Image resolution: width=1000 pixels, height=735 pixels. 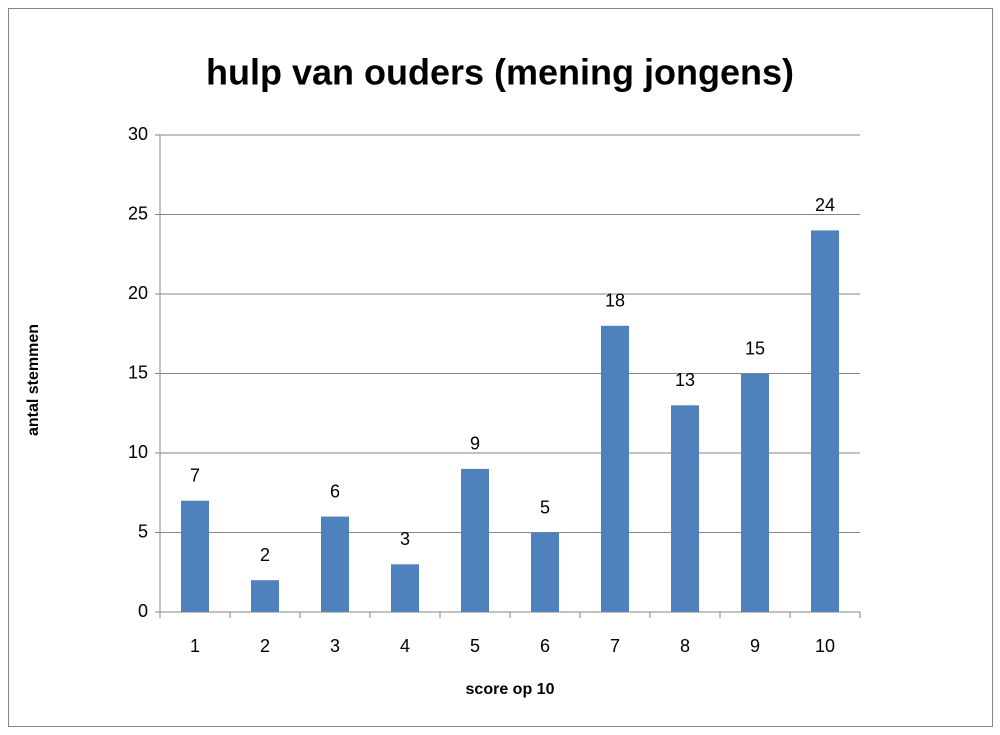 What do you see at coordinates (33, 380) in the screenshot?
I see `y-axis-title: antal stemmen` at bounding box center [33, 380].